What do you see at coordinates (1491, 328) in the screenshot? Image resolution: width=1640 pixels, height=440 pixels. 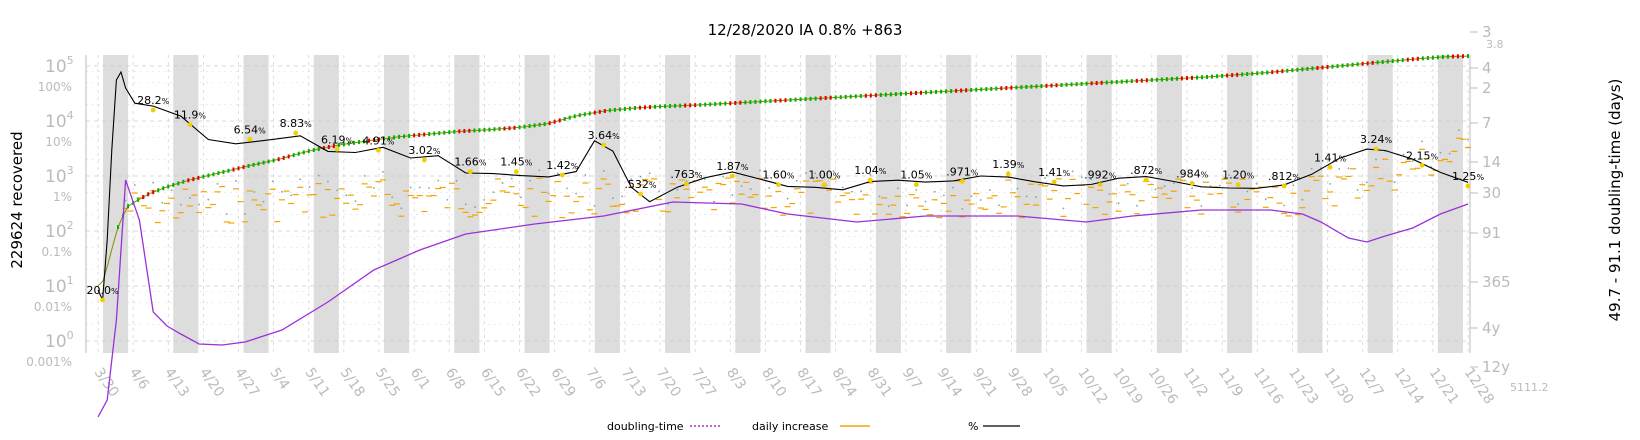 I see `doubling-tick-label: 4y` at bounding box center [1491, 328].